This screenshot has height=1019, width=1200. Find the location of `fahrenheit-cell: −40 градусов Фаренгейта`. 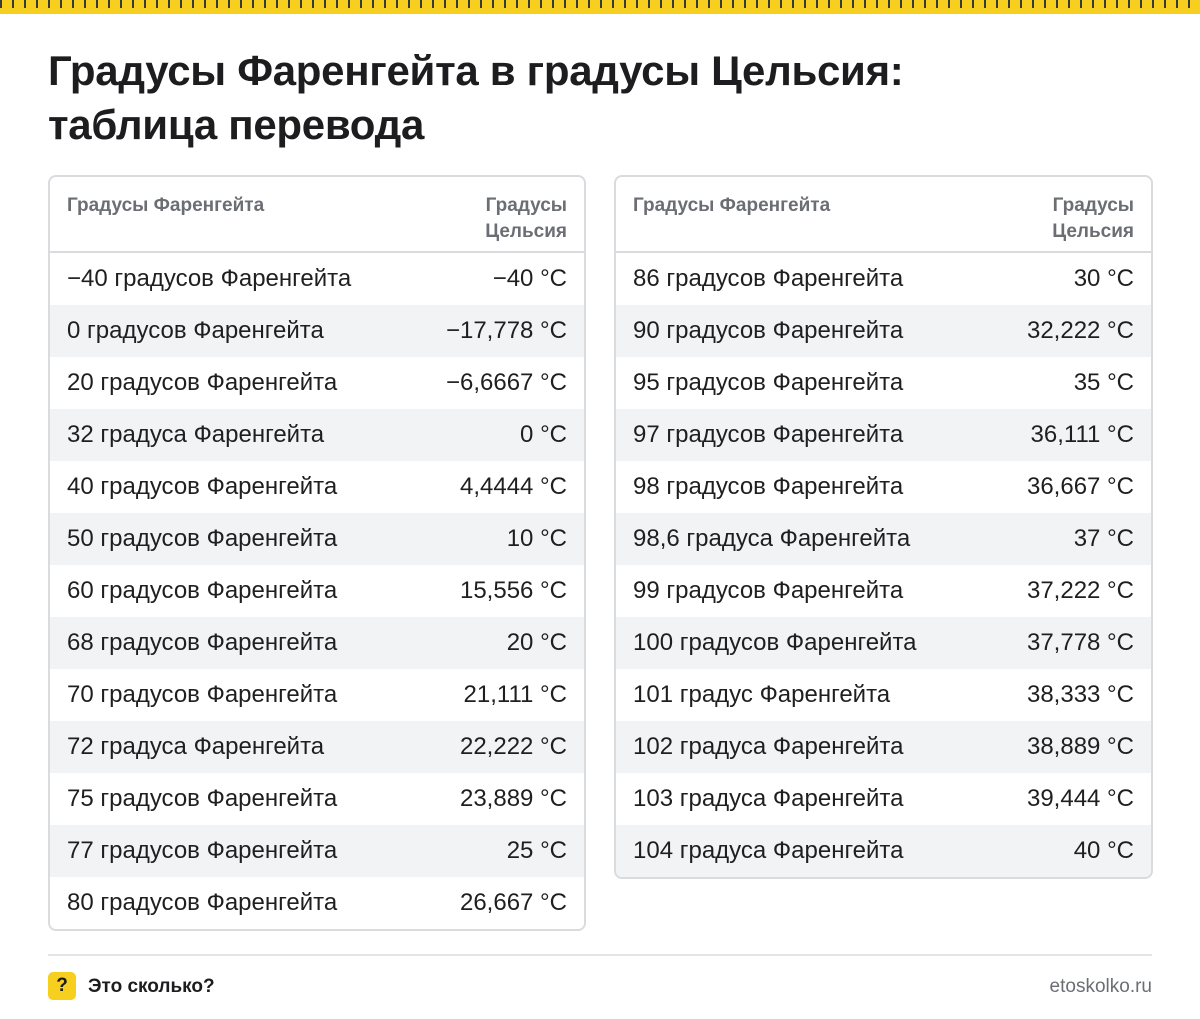

fahrenheit-cell: −40 градусов Фаренгейта is located at coordinates (209, 279).